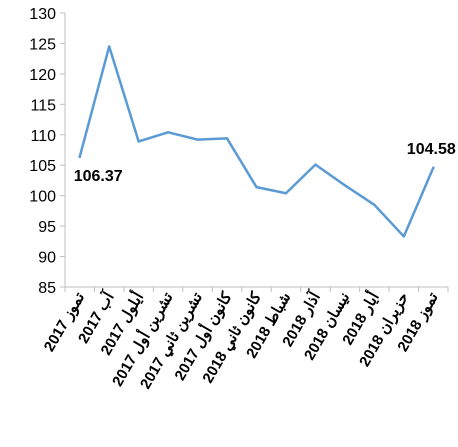 The image size is (458, 447). Describe the element at coordinates (47, 151) in the screenshot. I see `y-axis-ticks: 85 90 95 100 105 110 115 120 125 130` at that location.